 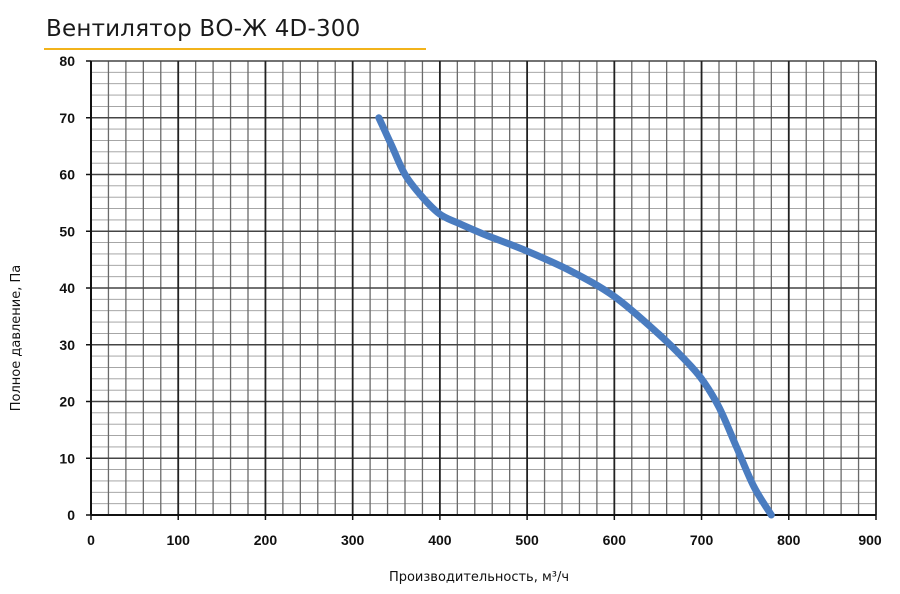 What do you see at coordinates (353, 540) in the screenshot?
I see `x-tick-label: 300` at bounding box center [353, 540].